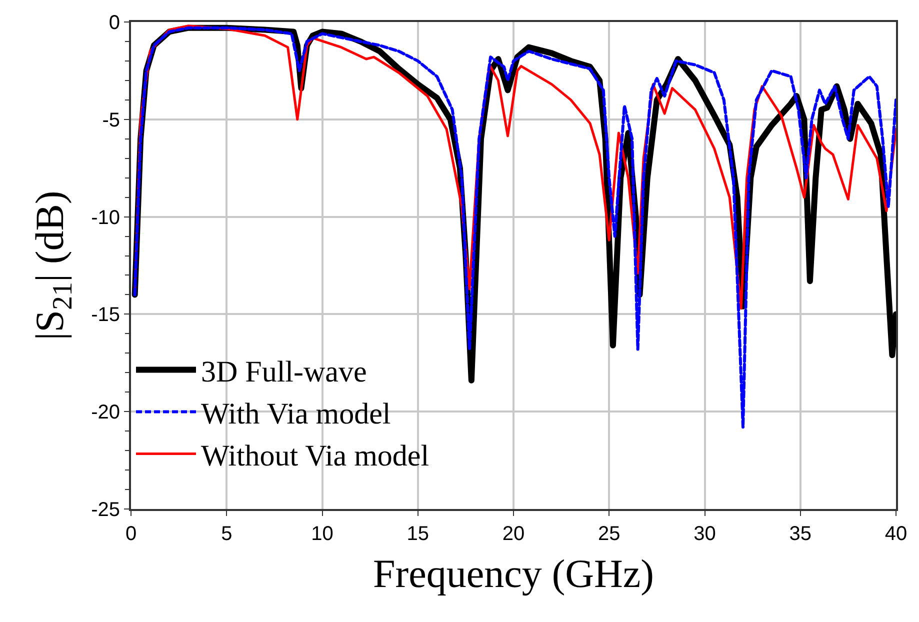  I want to click on x-tick-label: 40, so click(896, 534).